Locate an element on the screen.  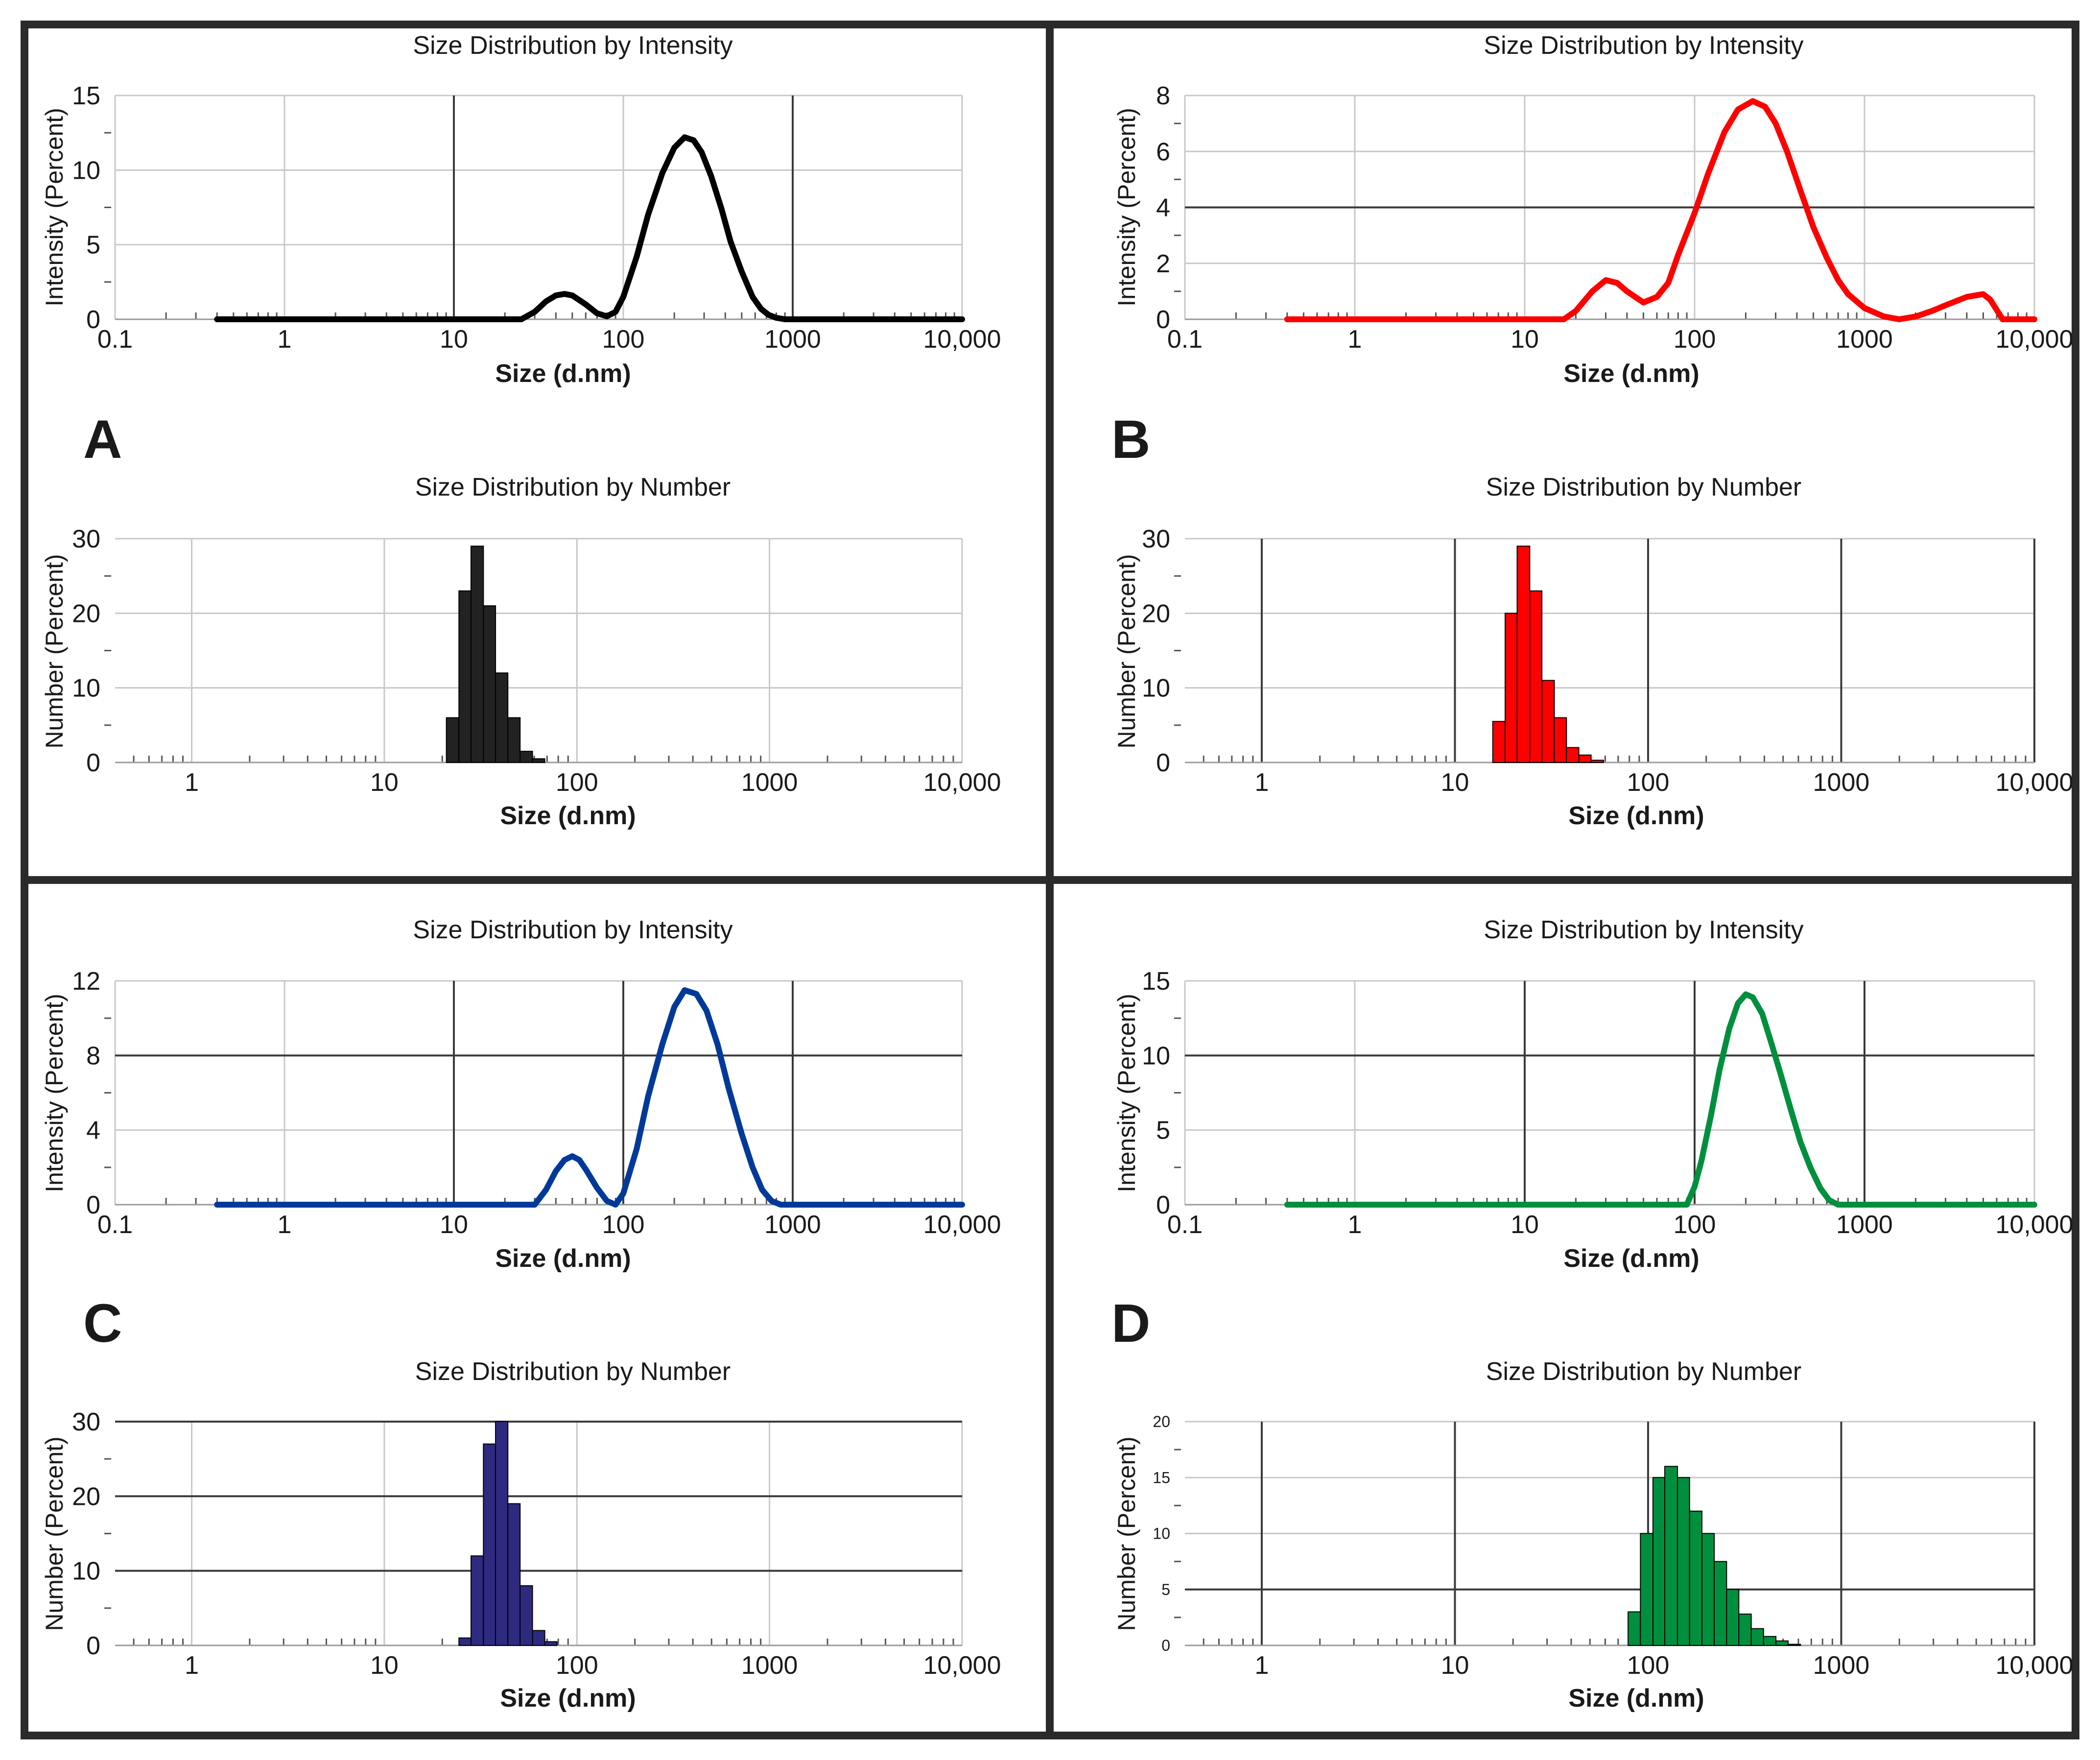
chart-title: Size Distribution by Number is located at coordinates (1643, 487).